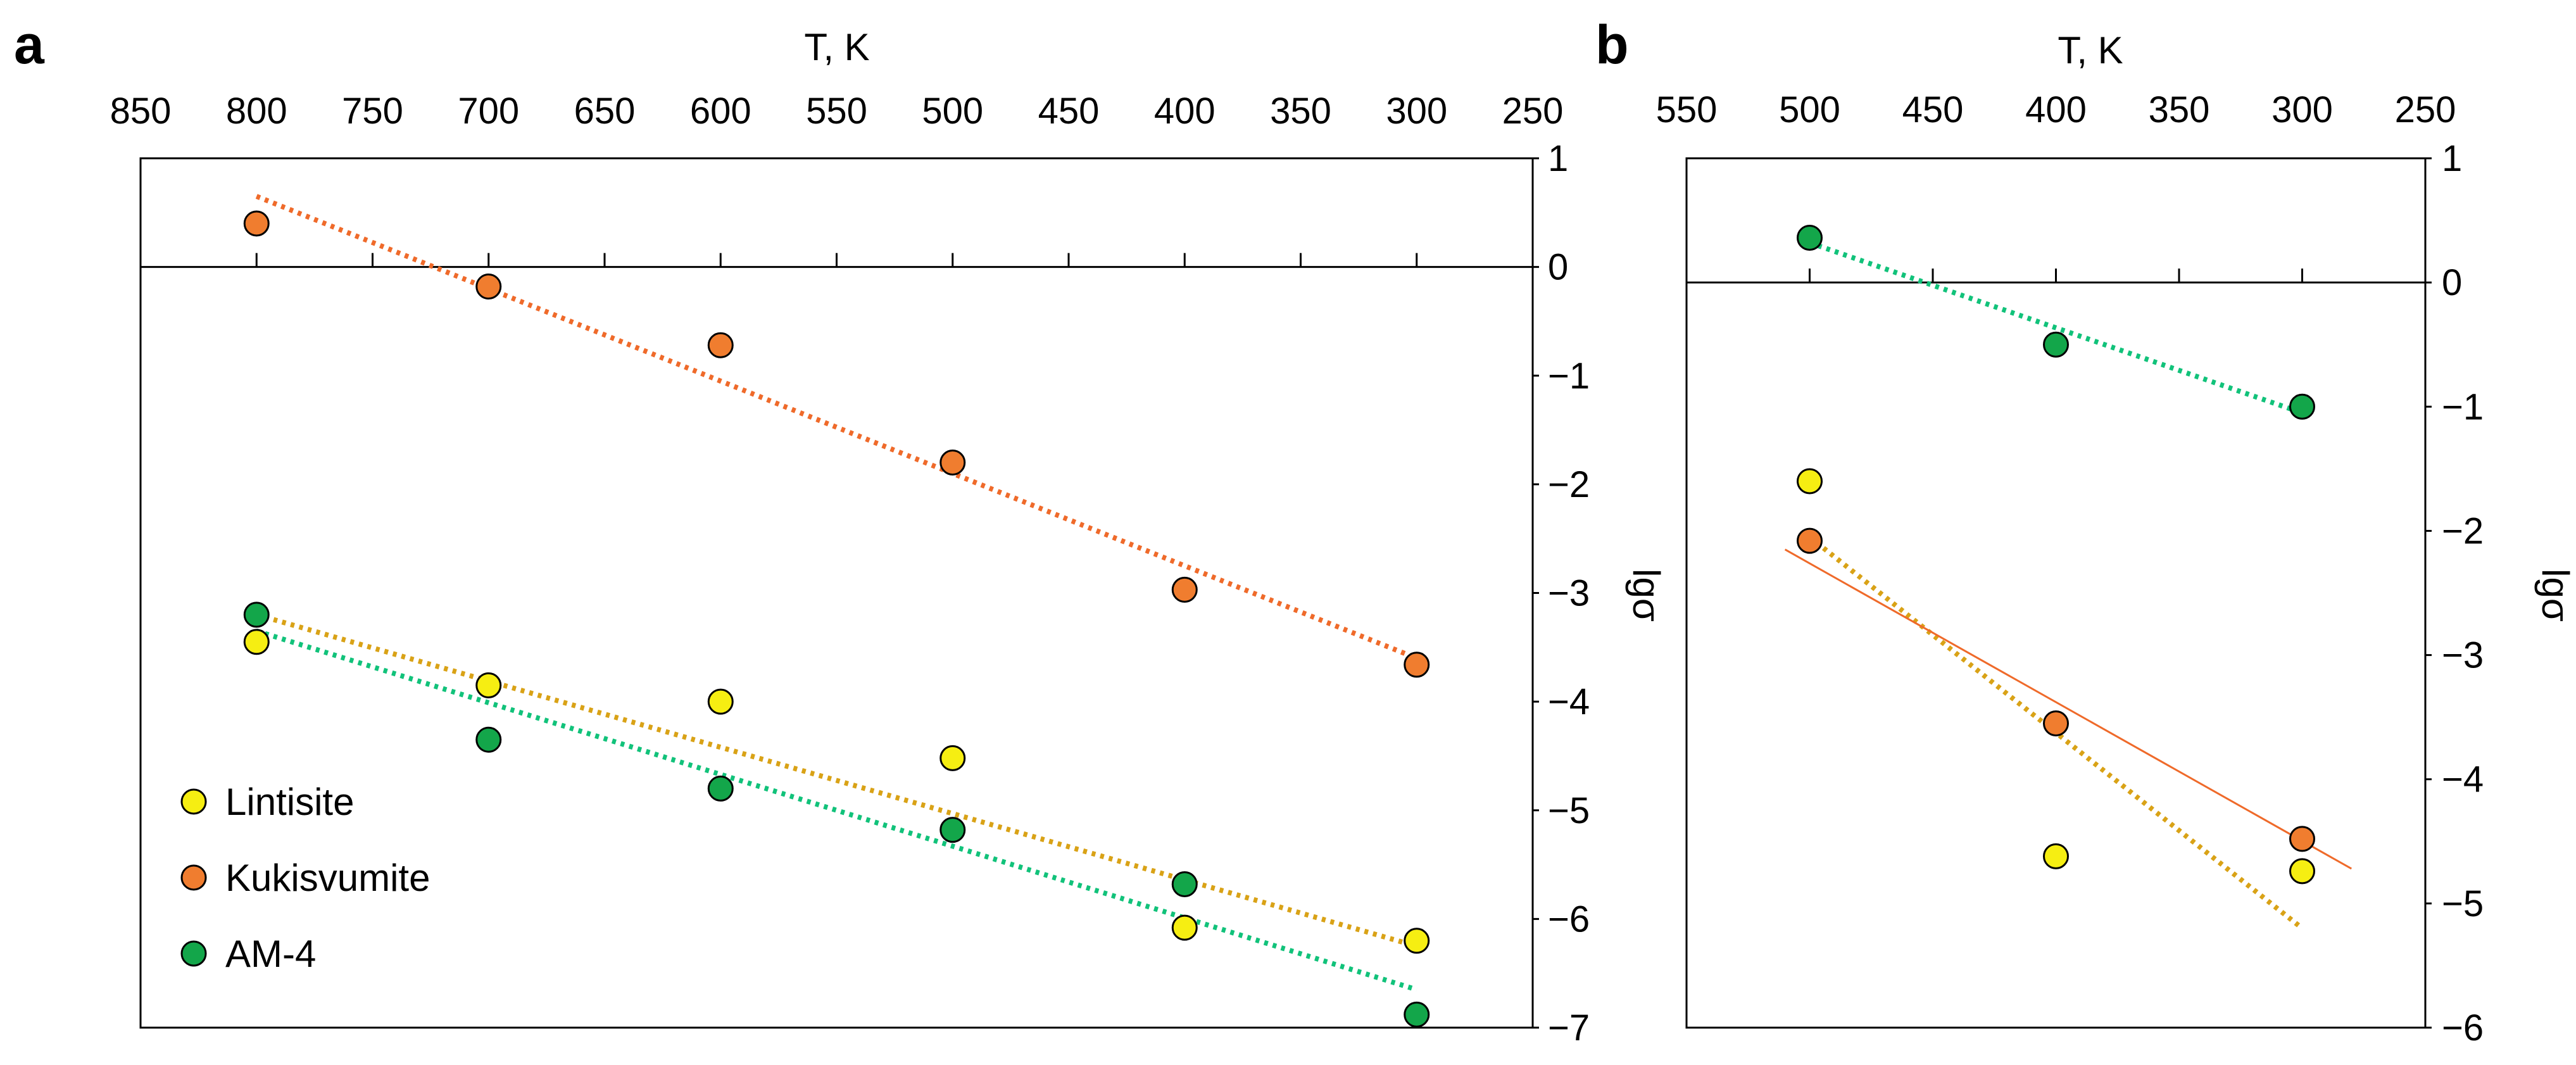 The height and width of the screenshot is (1065, 2576). What do you see at coordinates (2068, 709) in the screenshot?
I see `trendline-kukisvumite` at bounding box center [2068, 709].